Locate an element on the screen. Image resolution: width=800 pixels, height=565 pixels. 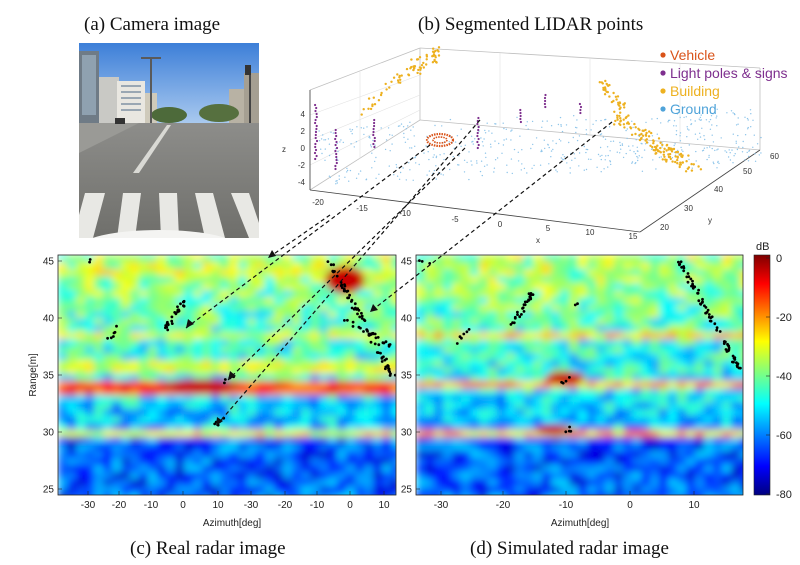
caption-real-radar: (c) Real radar image is located at coordinates (208, 548).